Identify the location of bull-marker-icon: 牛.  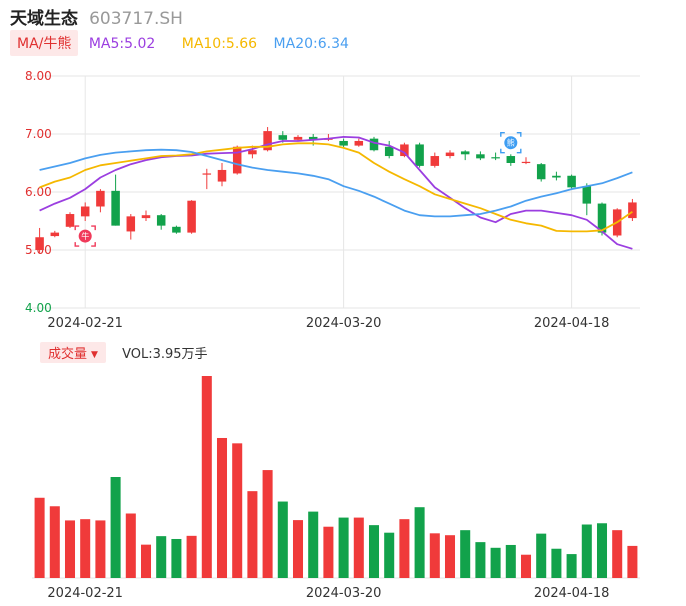
(85, 236).